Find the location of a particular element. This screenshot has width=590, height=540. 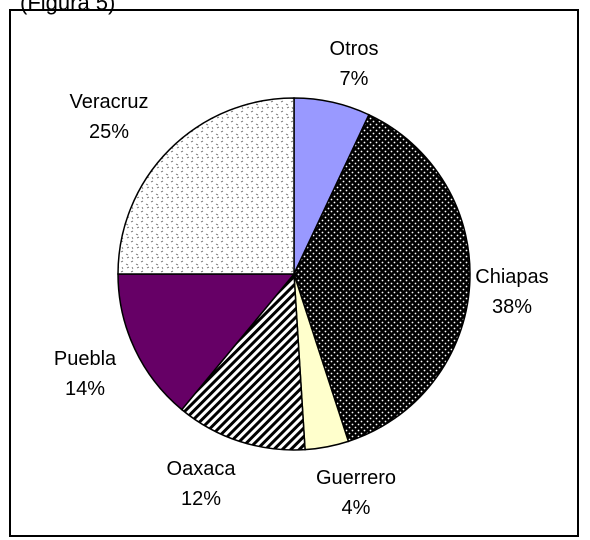

slice-label-puebla: Puebla is located at coordinates (85, 359).